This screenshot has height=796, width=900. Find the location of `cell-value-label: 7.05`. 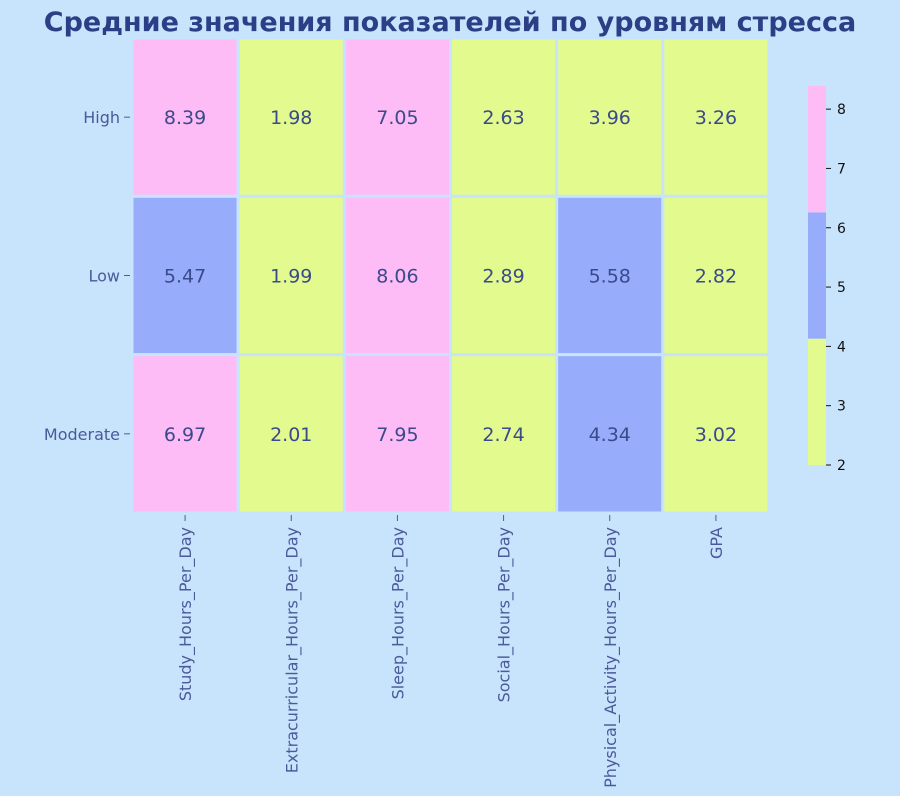

cell-value-label: 7.05 is located at coordinates (397, 118).